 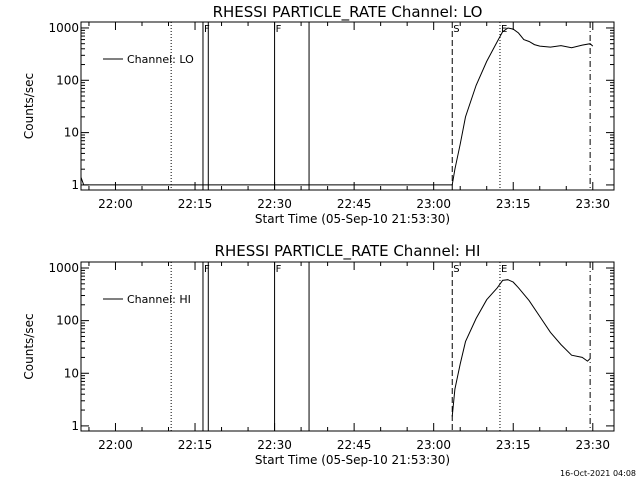 I want to click on legend-label: Channel: HI, so click(x=159, y=299).